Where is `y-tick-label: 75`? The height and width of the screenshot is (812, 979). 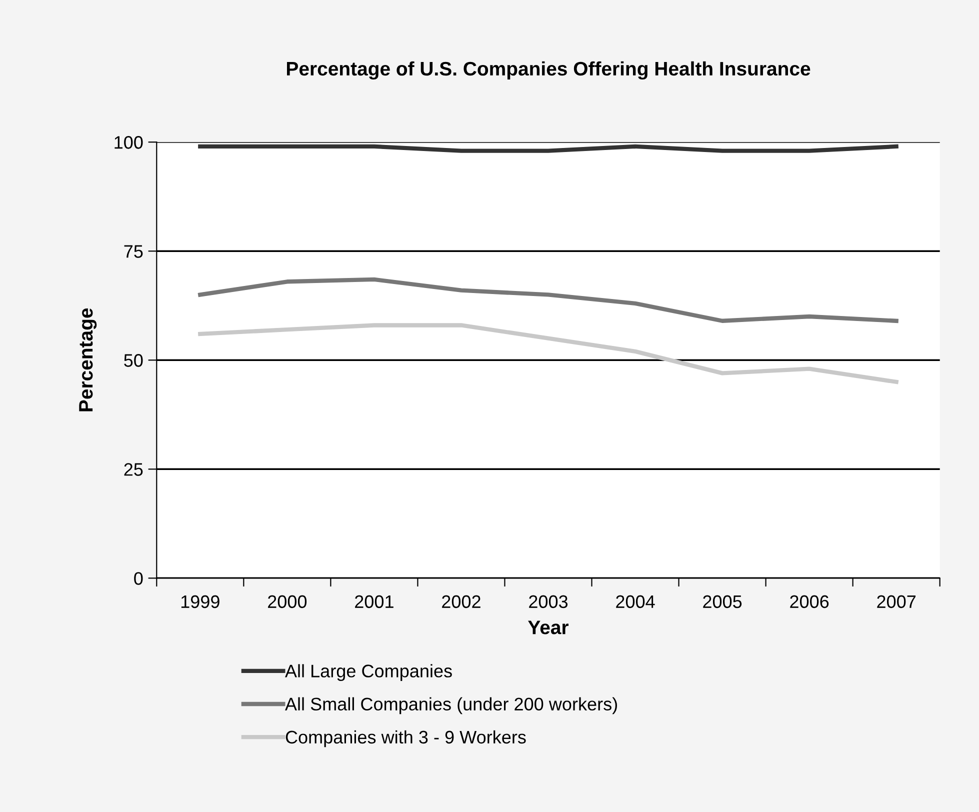 y-tick-label: 75 is located at coordinates (133, 251).